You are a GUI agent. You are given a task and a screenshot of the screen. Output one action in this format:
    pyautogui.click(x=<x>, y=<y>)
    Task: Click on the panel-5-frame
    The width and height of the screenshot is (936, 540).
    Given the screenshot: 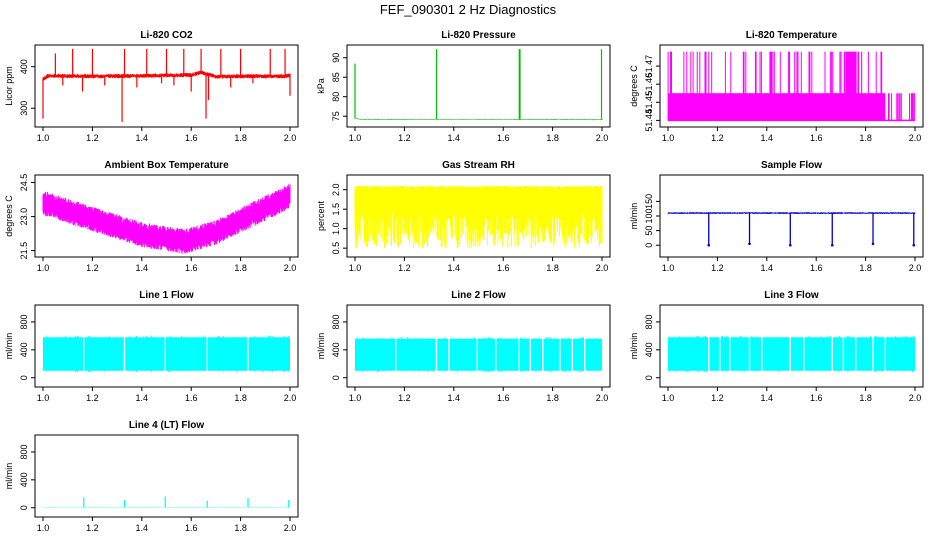 What is the action you would take?
    pyautogui.click(x=478, y=216)
    